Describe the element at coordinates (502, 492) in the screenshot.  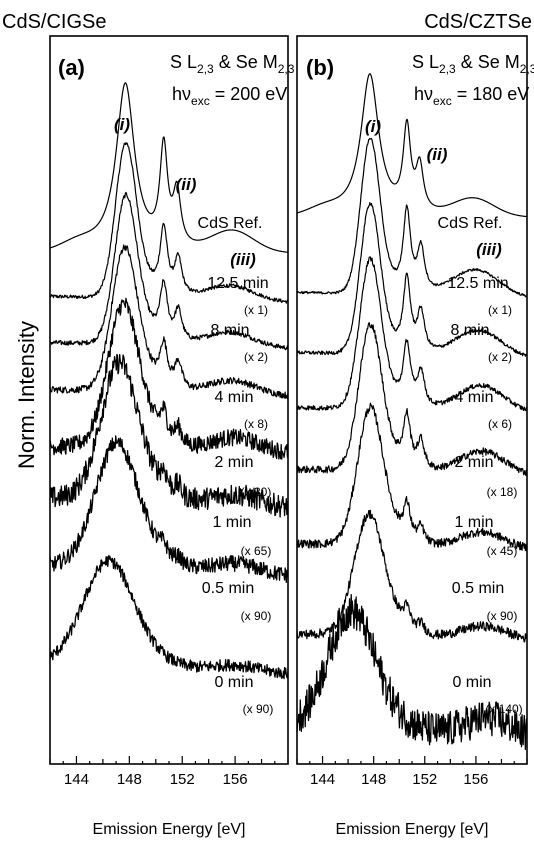
I see `series-scale-factor: (x 18)` at that location.